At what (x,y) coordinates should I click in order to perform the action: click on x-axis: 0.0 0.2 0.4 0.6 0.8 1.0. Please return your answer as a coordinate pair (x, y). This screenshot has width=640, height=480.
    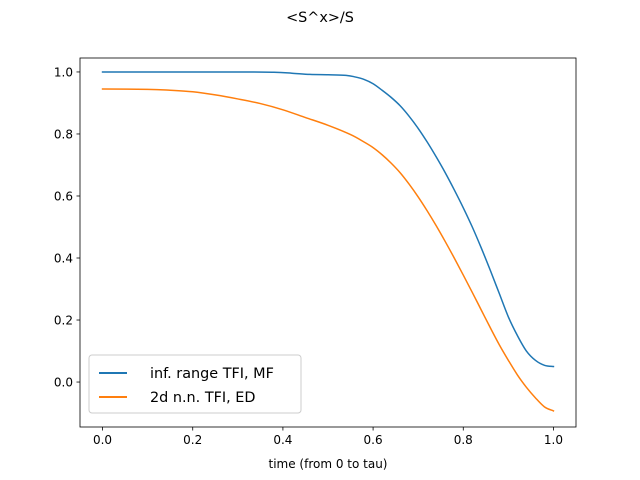
    Looking at the image, I should click on (328, 437).